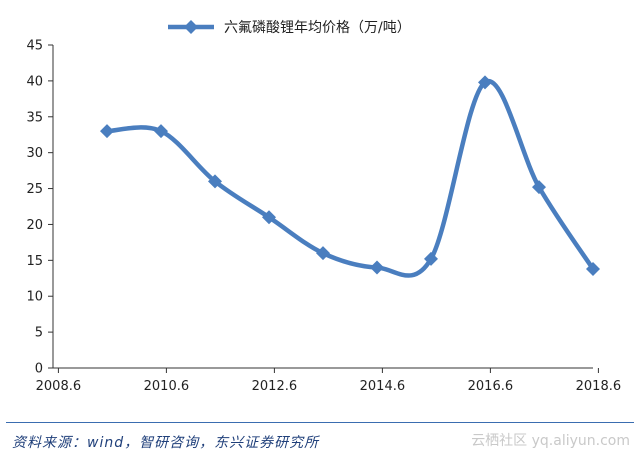  Describe the element at coordinates (39, 369) in the screenshot. I see `y-tick-label: 0` at that location.